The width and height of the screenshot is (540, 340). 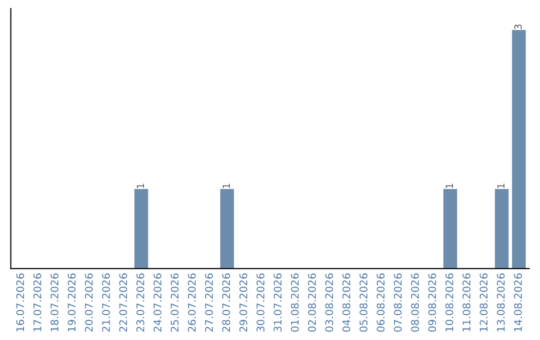 What do you see at coordinates (364, 302) in the screenshot?
I see `x-tick-label: 05.08.2026` at bounding box center [364, 302].